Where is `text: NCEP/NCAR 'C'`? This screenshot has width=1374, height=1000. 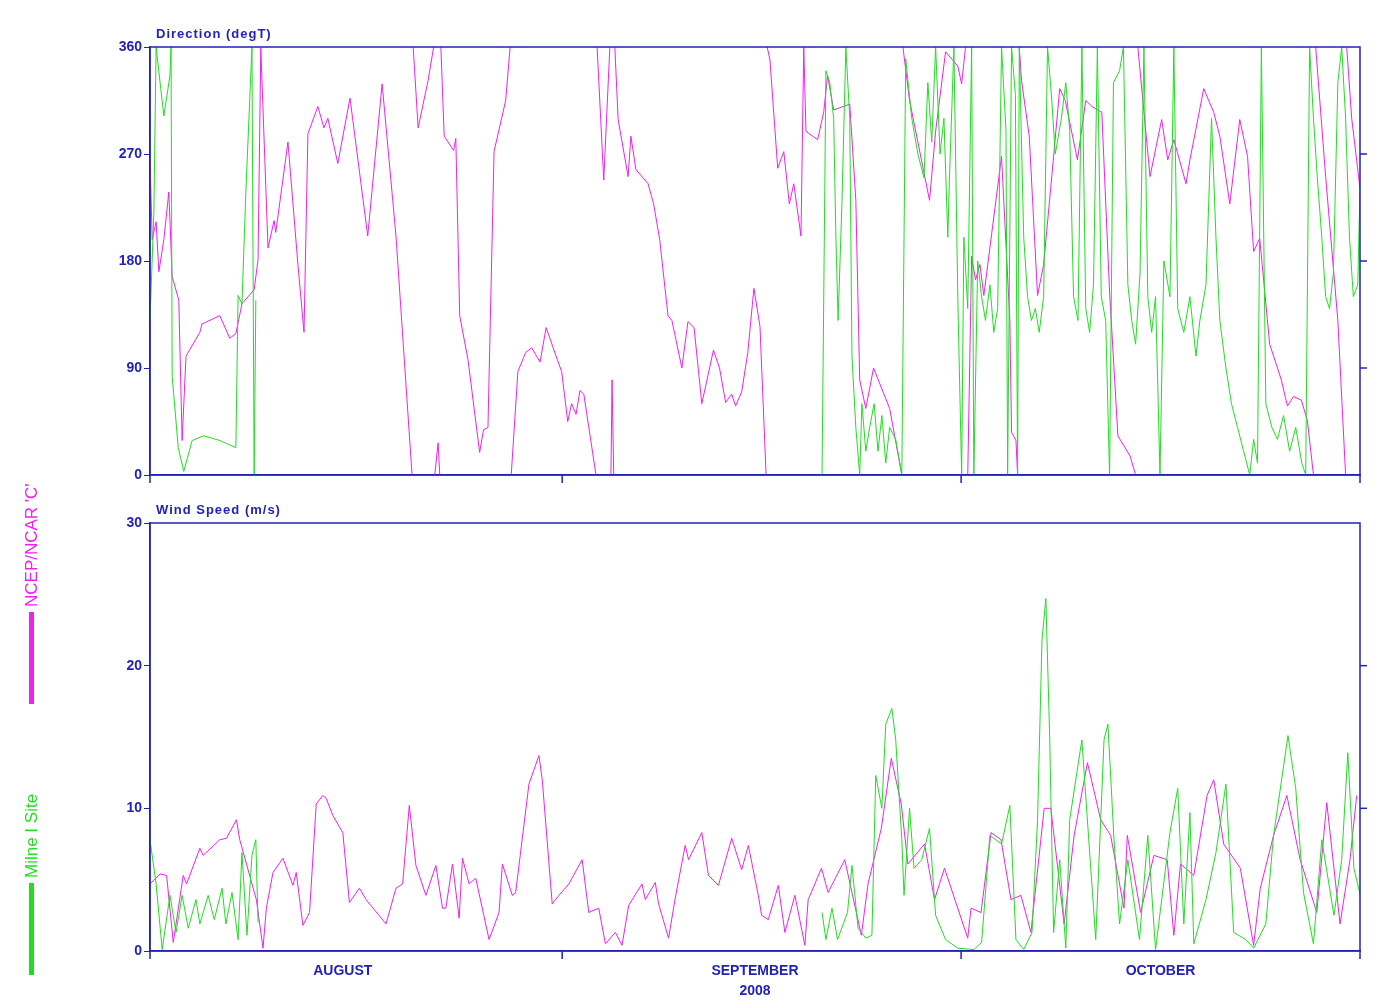 text: NCEP/NCAR 'C' is located at coordinates (32, 545).